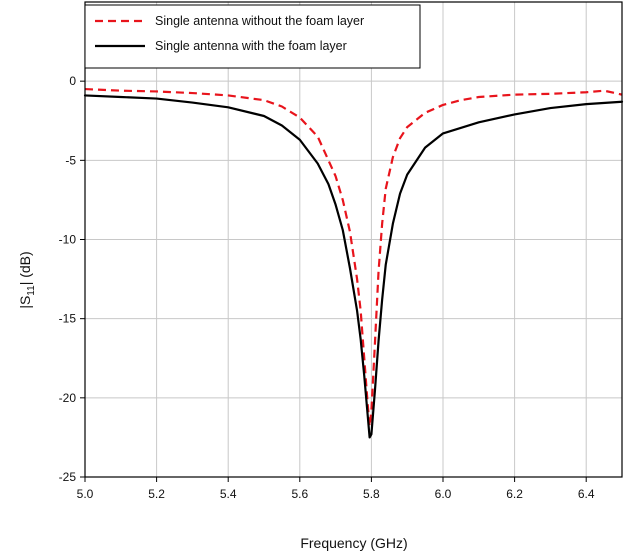  What do you see at coordinates (514, 494) in the screenshot?
I see `x-tick-label: 6.2` at bounding box center [514, 494].